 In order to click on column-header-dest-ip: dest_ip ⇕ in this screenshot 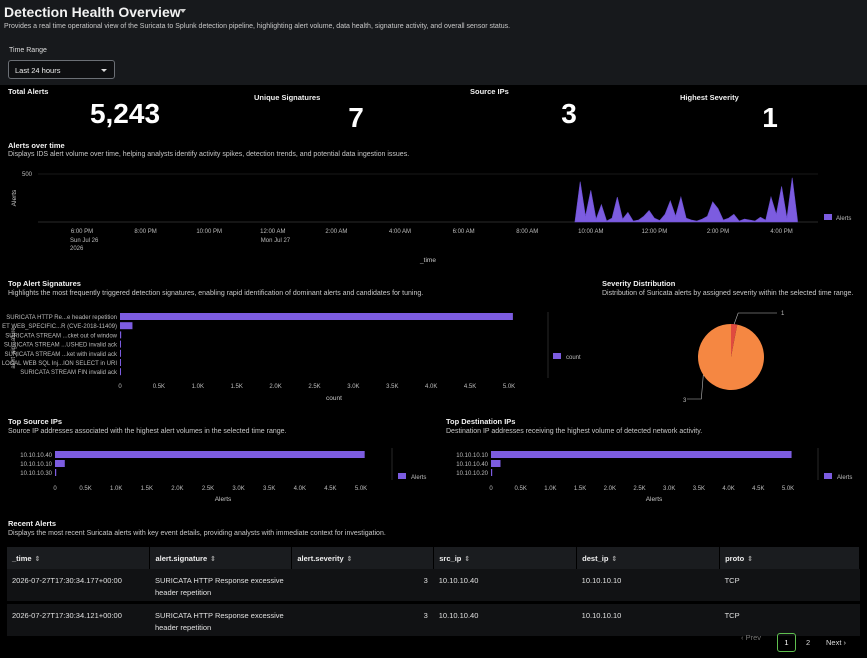, I will do `click(648, 558)`.